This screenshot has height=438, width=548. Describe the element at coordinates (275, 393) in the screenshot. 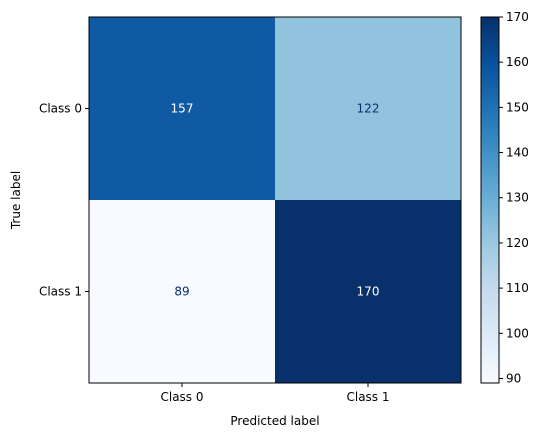

I see `x-axis: Class 0 Class 1` at that location.